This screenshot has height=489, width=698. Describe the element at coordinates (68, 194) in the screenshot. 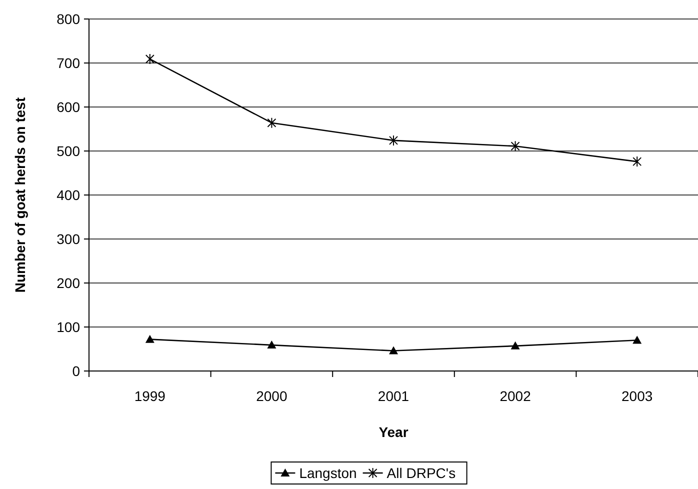

I see `y-tick-label: 400` at that location.